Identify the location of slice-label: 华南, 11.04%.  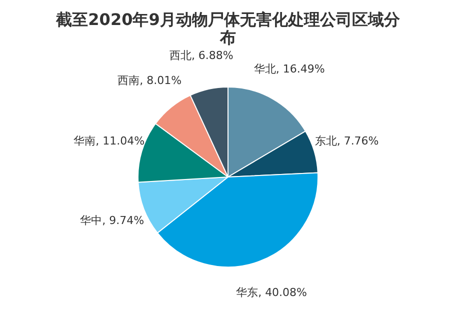
(109, 141).